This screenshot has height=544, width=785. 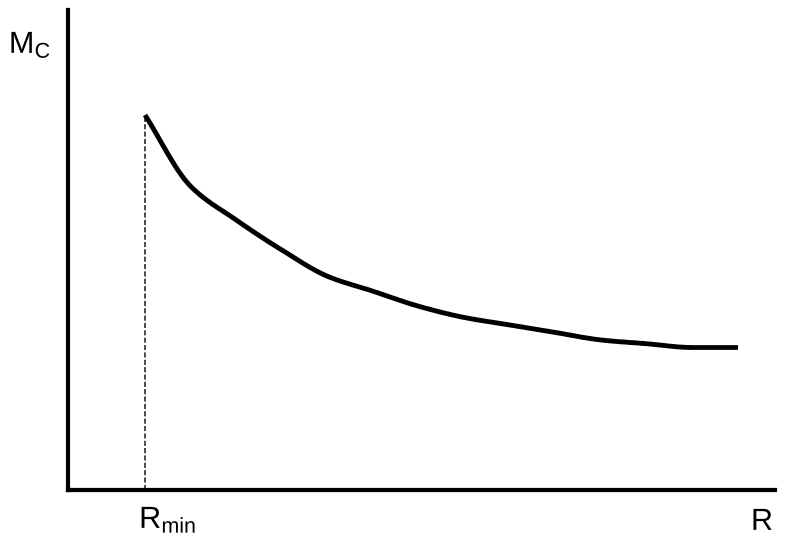 I want to click on x-axis-title: R, so click(x=762, y=519).